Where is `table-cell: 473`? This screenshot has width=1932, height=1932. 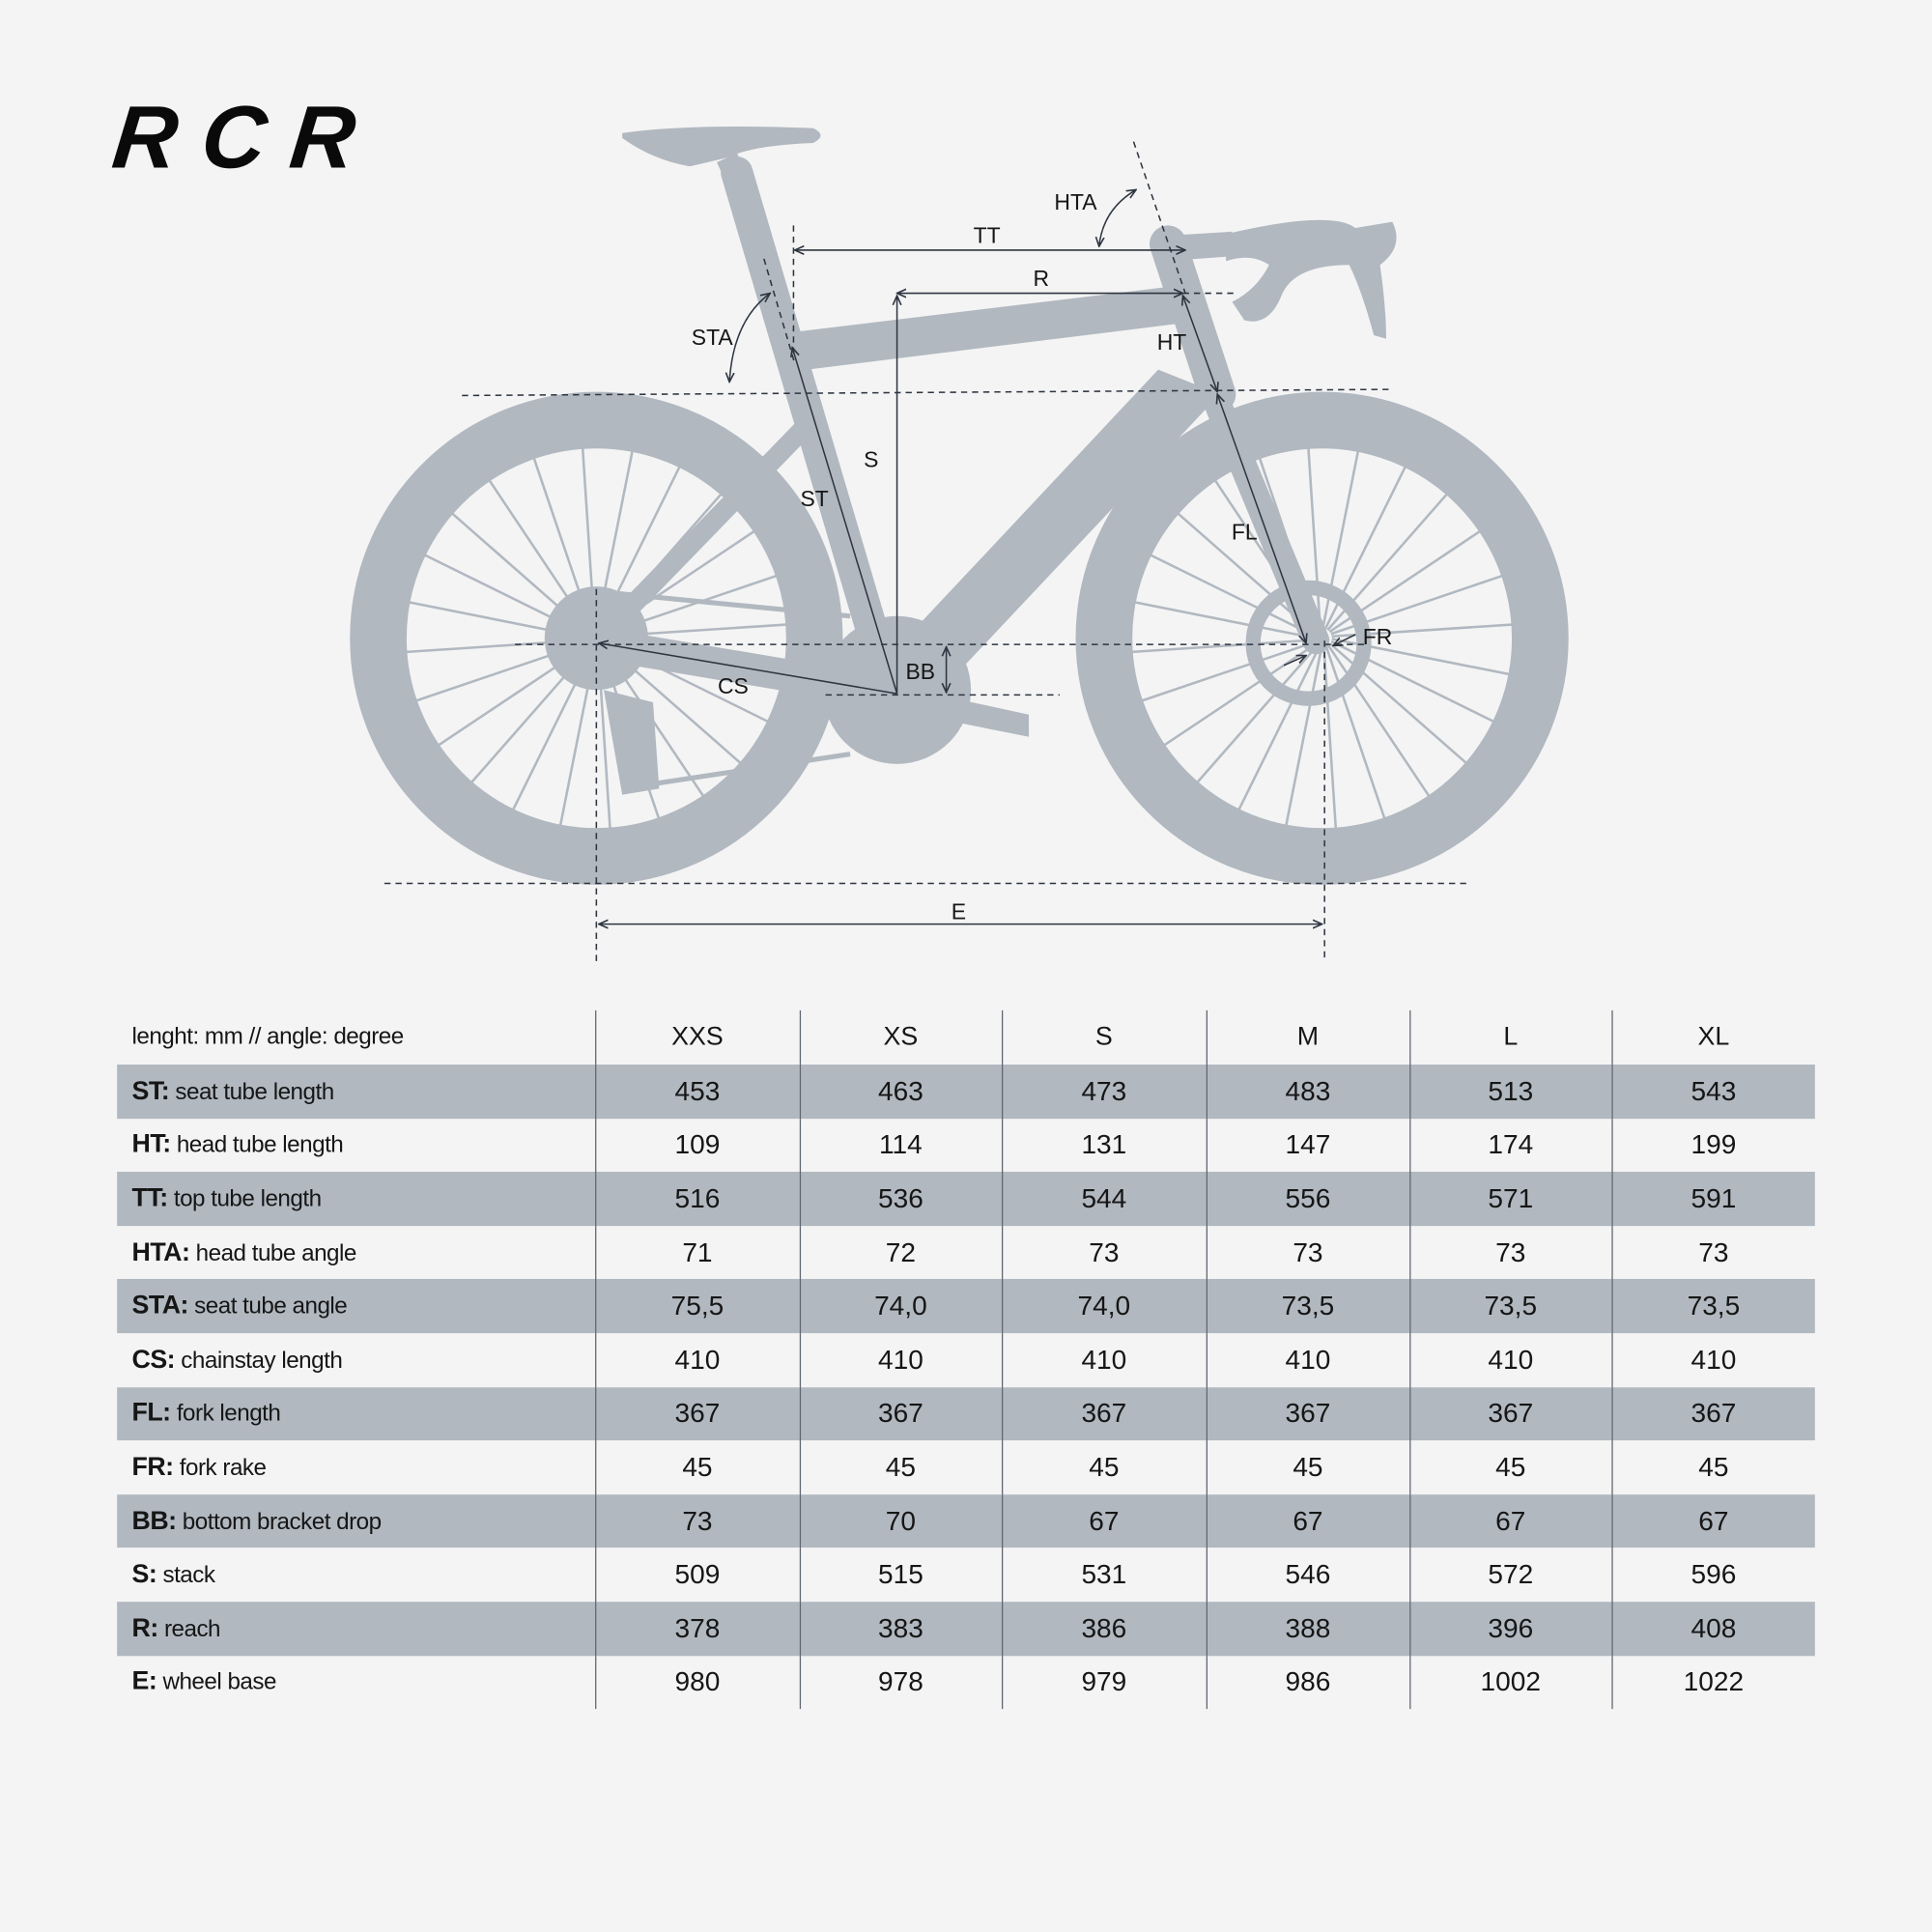
table-cell: 473 is located at coordinates (1104, 1092).